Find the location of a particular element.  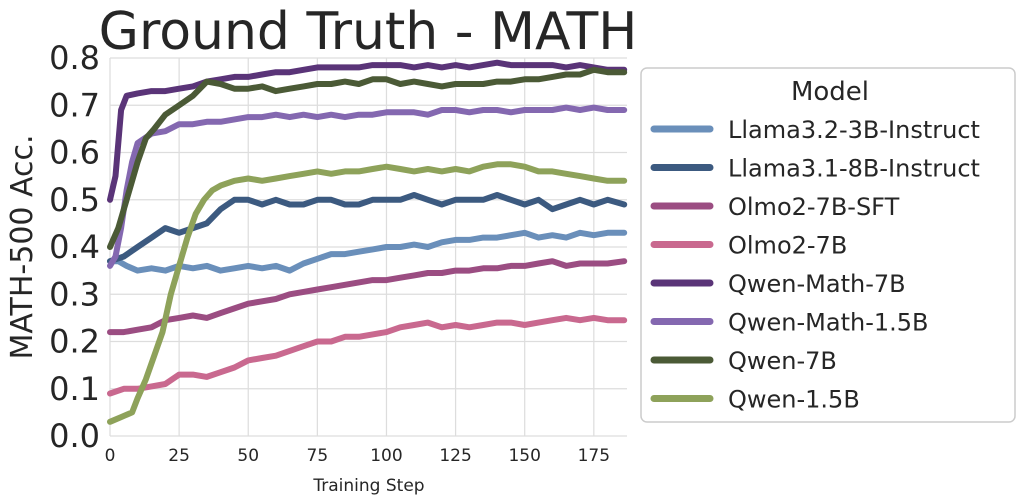

legend-label-olmo2-7b: Olmo2-7B is located at coordinates (787, 246).